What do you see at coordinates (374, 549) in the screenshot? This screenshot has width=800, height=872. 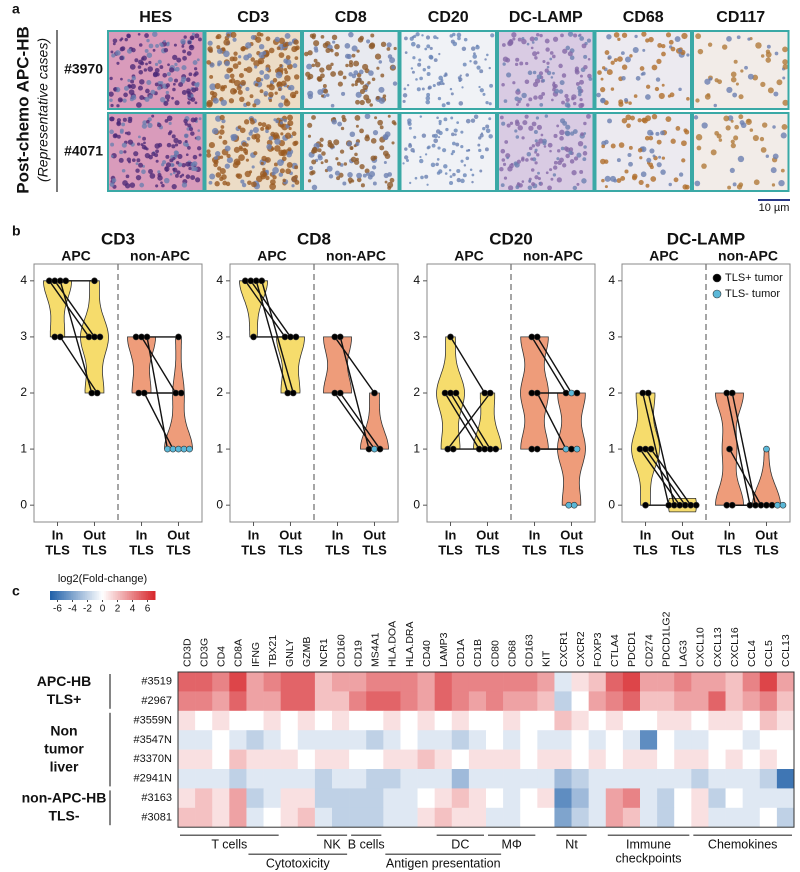 I see `x-tick-label: TLS` at bounding box center [374, 549].